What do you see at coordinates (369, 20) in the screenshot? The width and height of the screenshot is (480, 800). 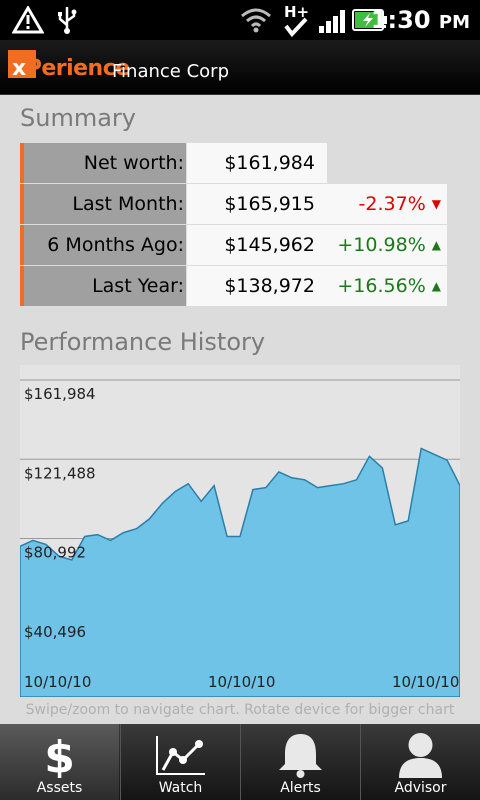 I see `battery-charging-icon` at bounding box center [369, 20].